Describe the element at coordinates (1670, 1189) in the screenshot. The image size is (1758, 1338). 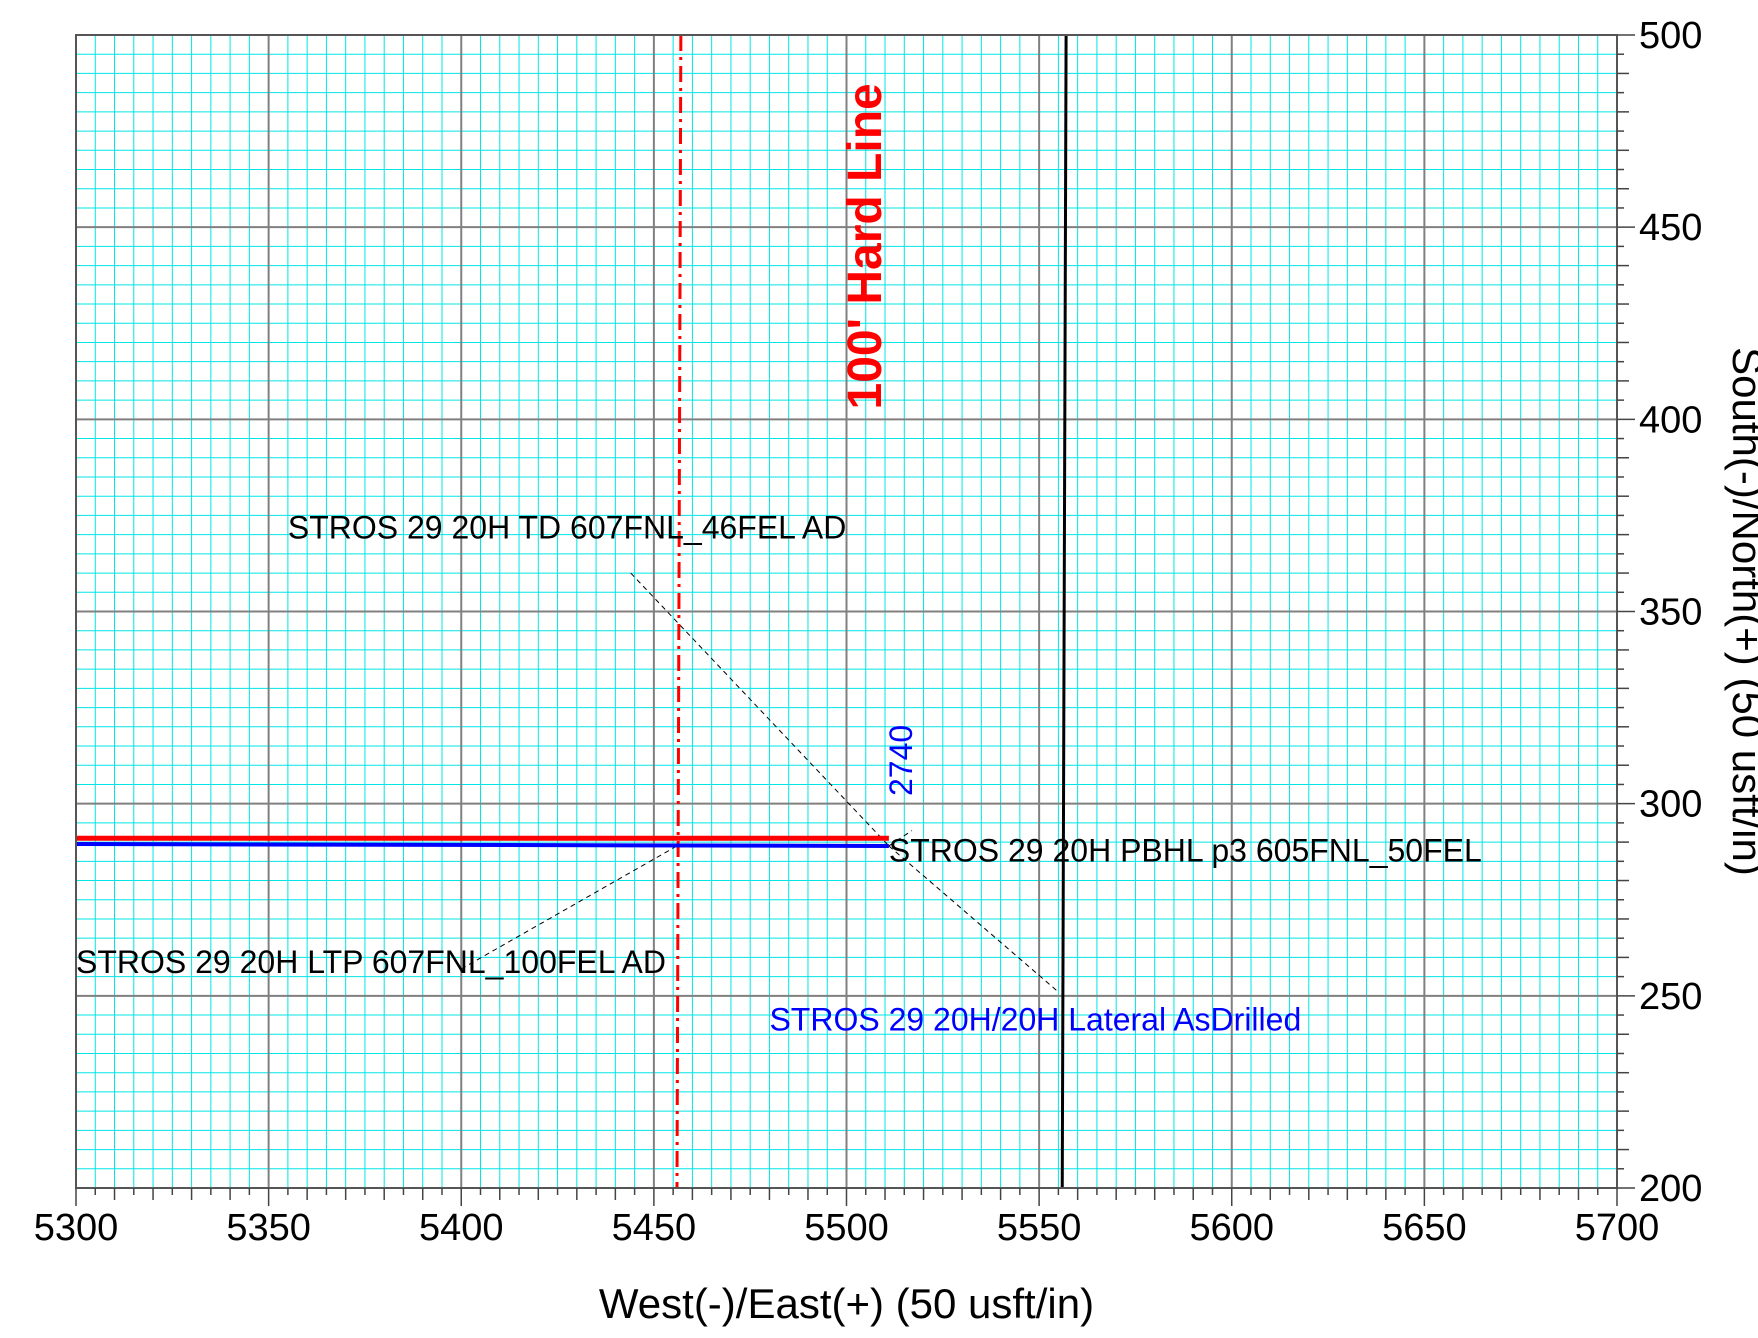
I see `y-tick-label: 200` at that location.